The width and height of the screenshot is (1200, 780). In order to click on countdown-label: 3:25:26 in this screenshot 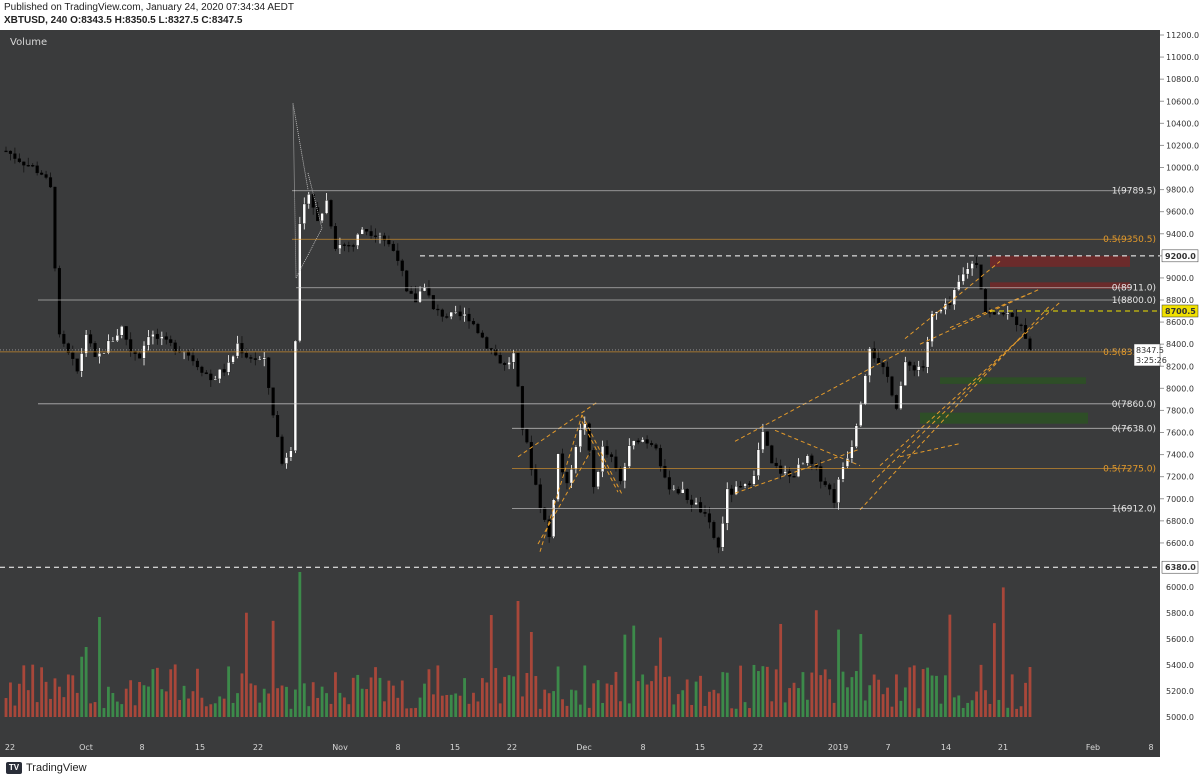, I will do `click(1151, 360)`.